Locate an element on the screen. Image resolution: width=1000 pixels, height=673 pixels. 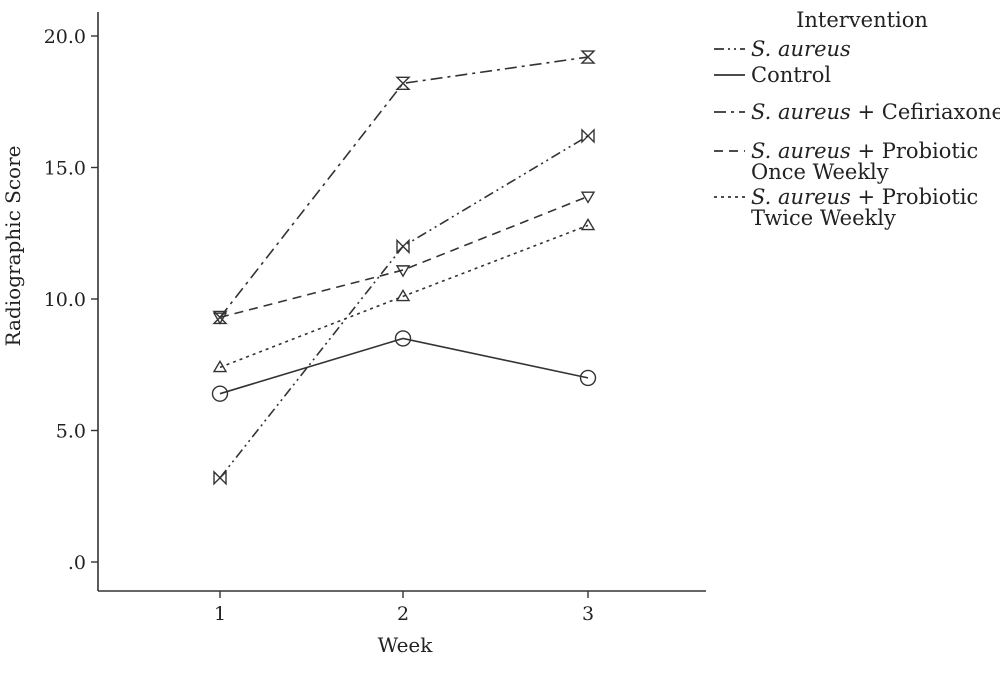
legend-item: S. aureus is located at coordinates (782, 49).